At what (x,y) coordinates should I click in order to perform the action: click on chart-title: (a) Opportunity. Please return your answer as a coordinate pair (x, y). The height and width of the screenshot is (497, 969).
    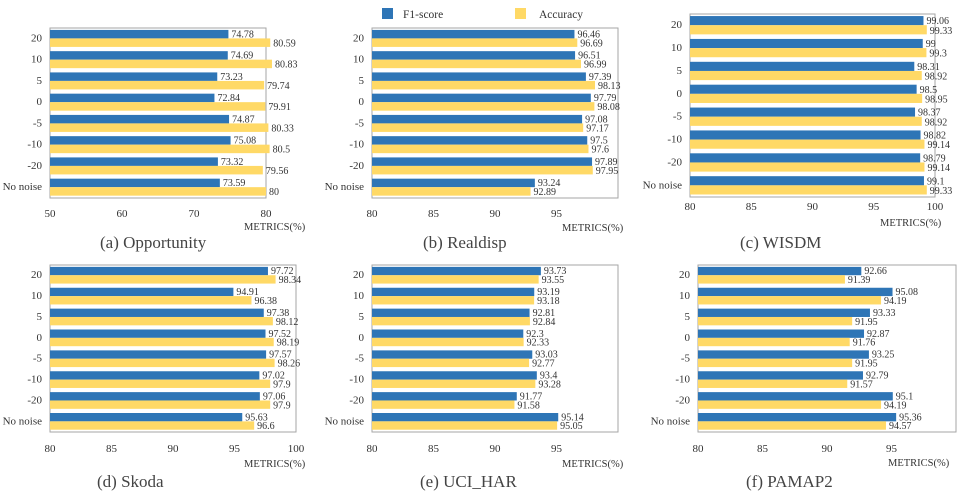
    Looking at the image, I should click on (153, 242).